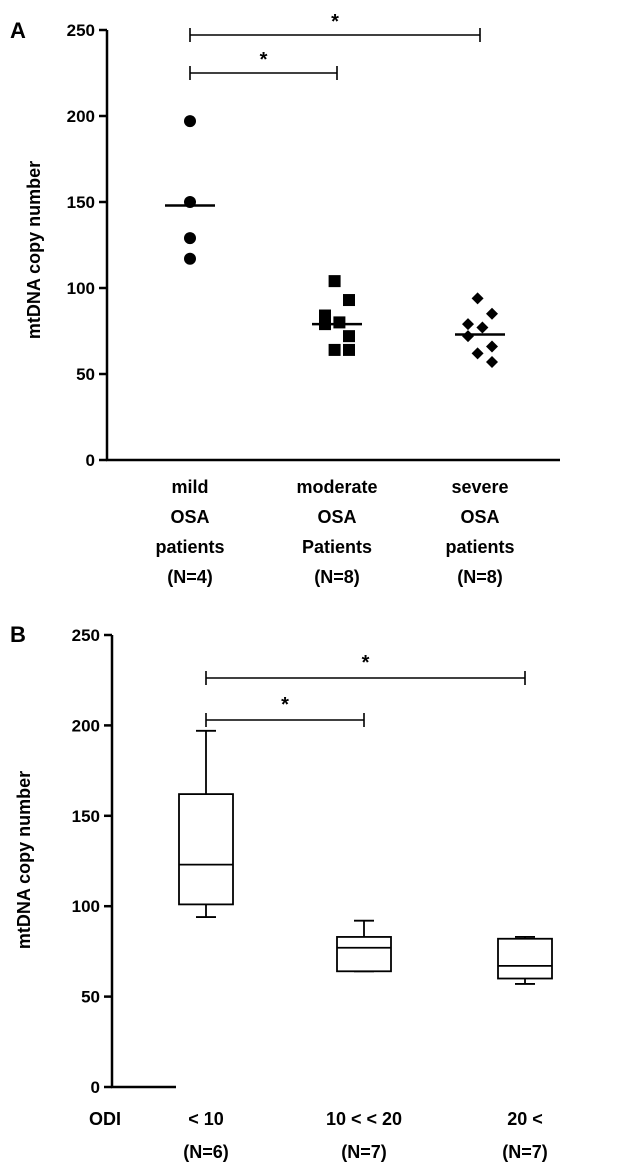 The image size is (634, 1175). I want to click on panel-a-category-label: moderate OSA Patients (N=8), so click(336, 532).